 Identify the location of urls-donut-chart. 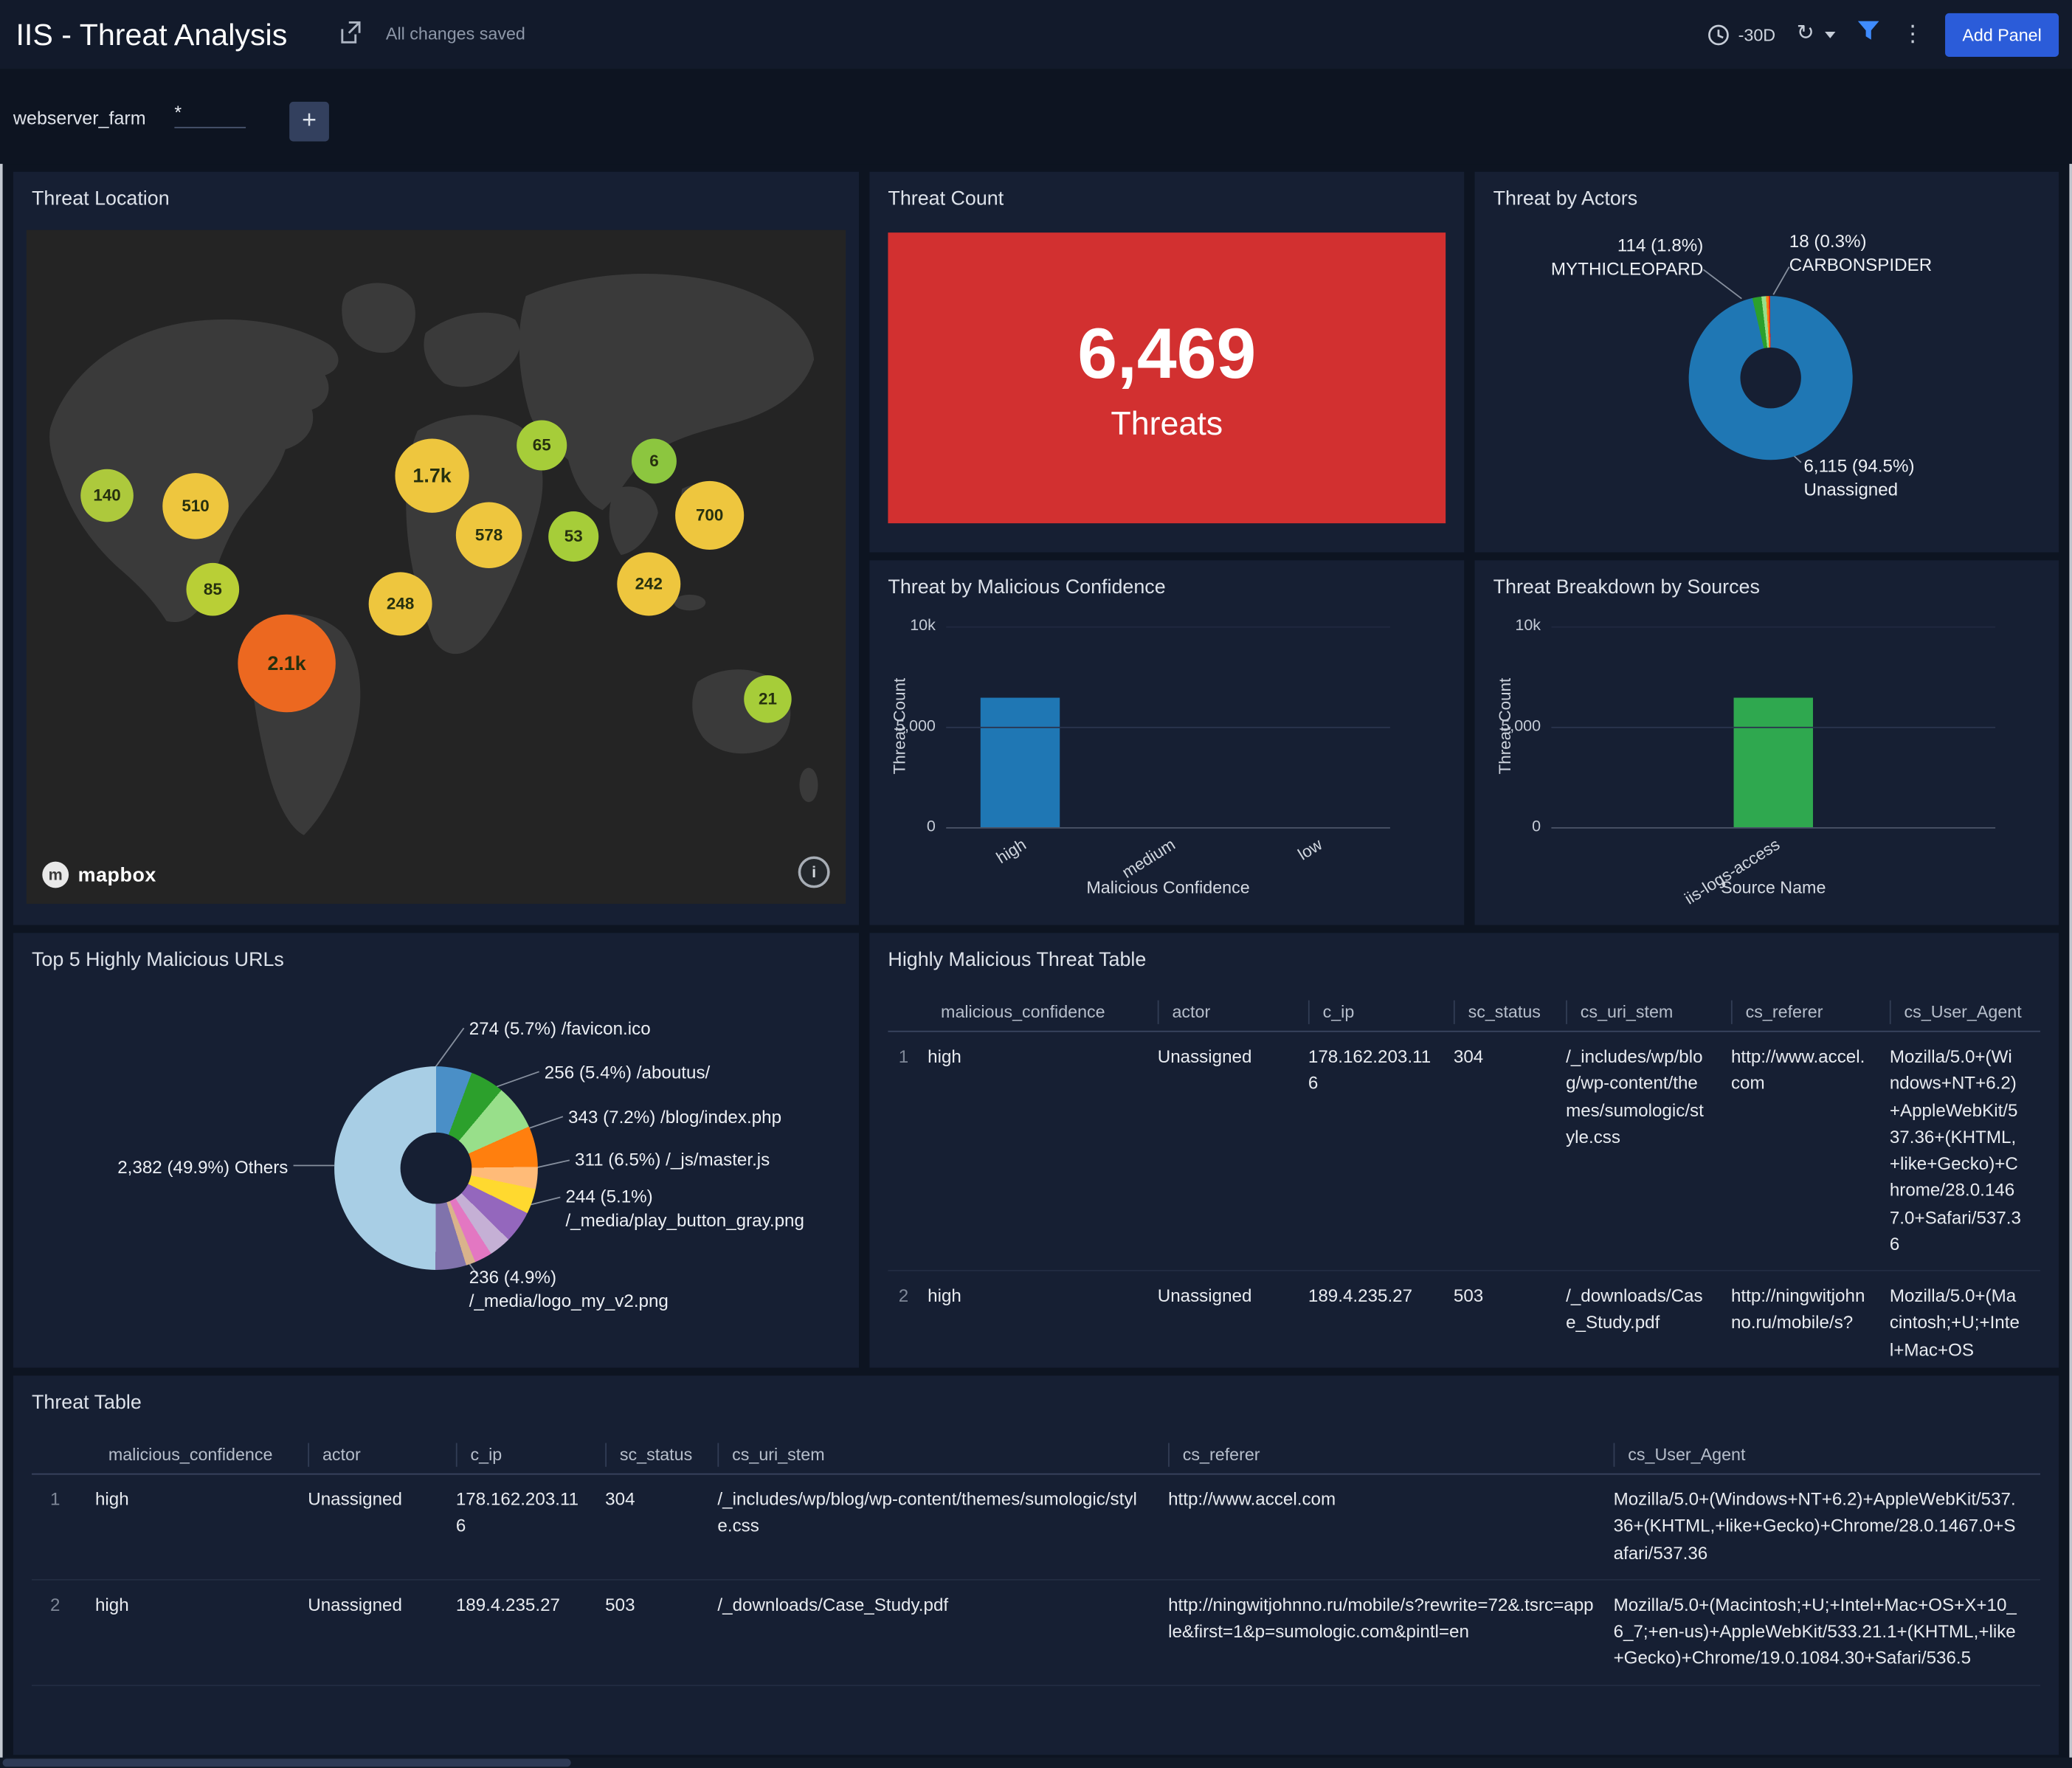
(436, 1168).